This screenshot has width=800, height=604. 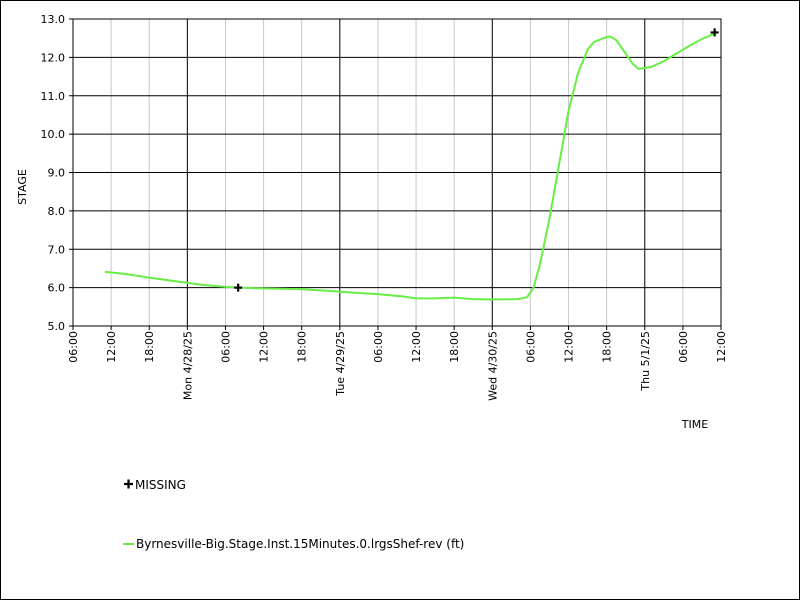 What do you see at coordinates (128, 484) in the screenshot?
I see `plus-icon` at bounding box center [128, 484].